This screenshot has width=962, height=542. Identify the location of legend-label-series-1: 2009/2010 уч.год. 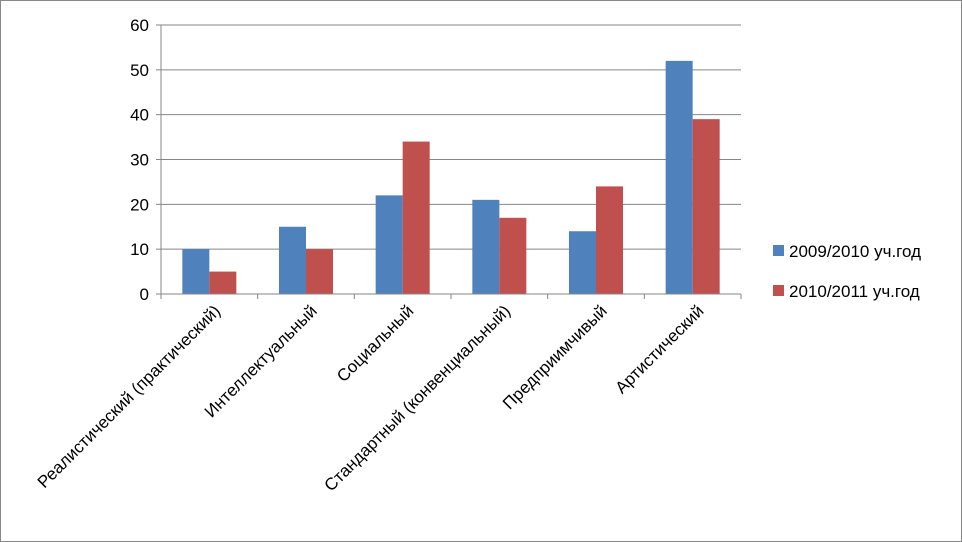
(855, 251).